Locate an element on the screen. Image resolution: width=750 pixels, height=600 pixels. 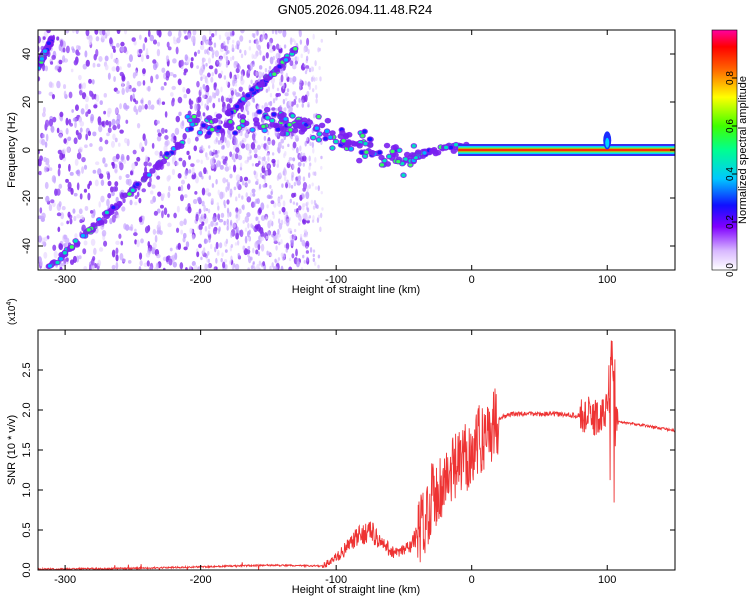
spectrogram-x-label: Height of straight line (km) is located at coordinates (356, 290).